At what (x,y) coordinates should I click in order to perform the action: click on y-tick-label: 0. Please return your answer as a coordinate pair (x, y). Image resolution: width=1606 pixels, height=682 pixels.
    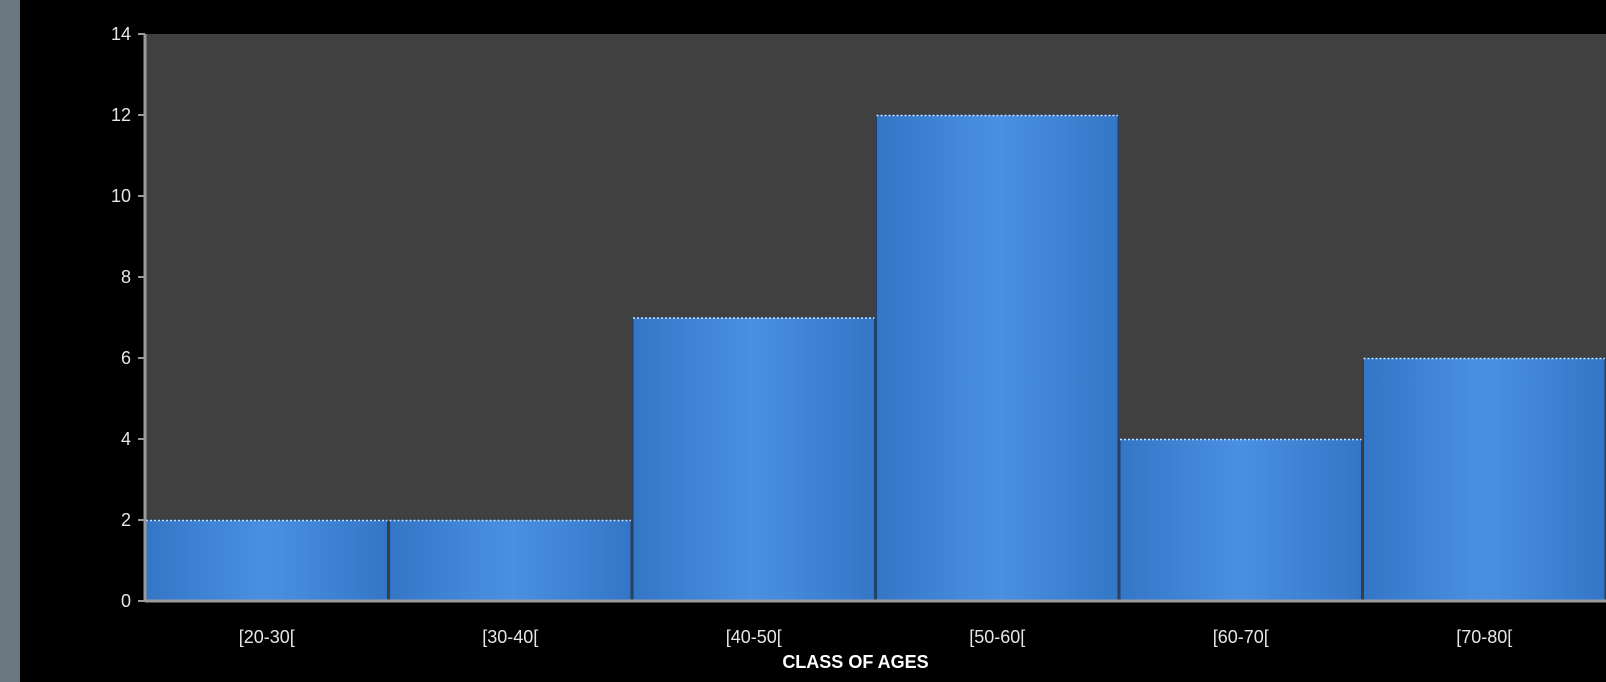
    Looking at the image, I should click on (126, 601).